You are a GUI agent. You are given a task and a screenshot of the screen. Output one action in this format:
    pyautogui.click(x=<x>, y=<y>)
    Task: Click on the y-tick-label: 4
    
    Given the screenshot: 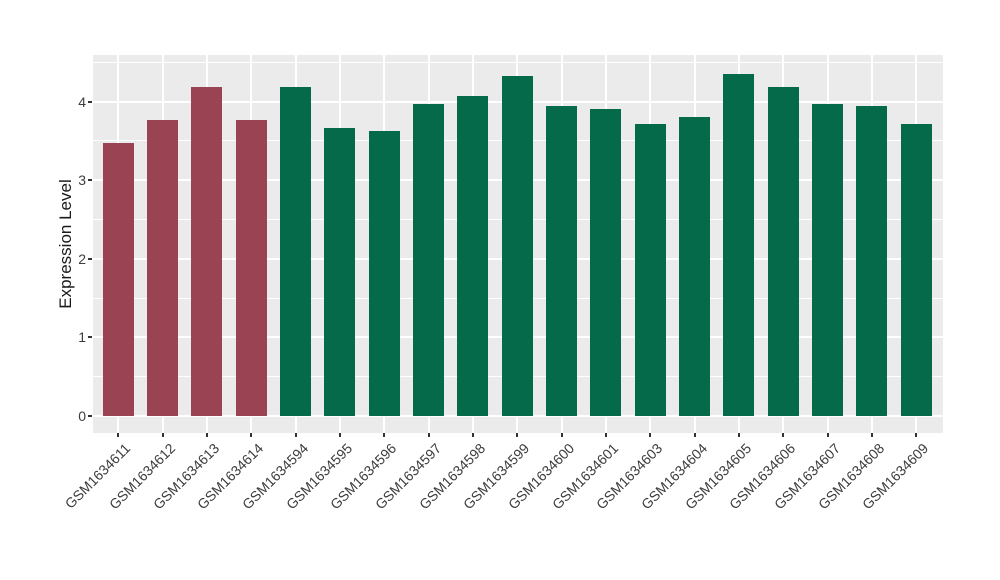 What is the action you would take?
    pyautogui.click(x=82, y=101)
    